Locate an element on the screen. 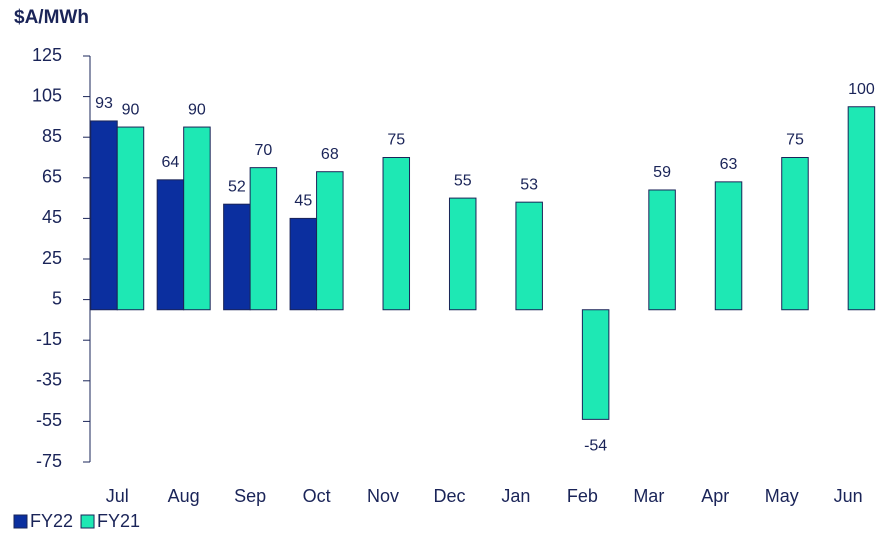 The height and width of the screenshot is (534, 884). y-tick-label: -15 is located at coordinates (49, 339).